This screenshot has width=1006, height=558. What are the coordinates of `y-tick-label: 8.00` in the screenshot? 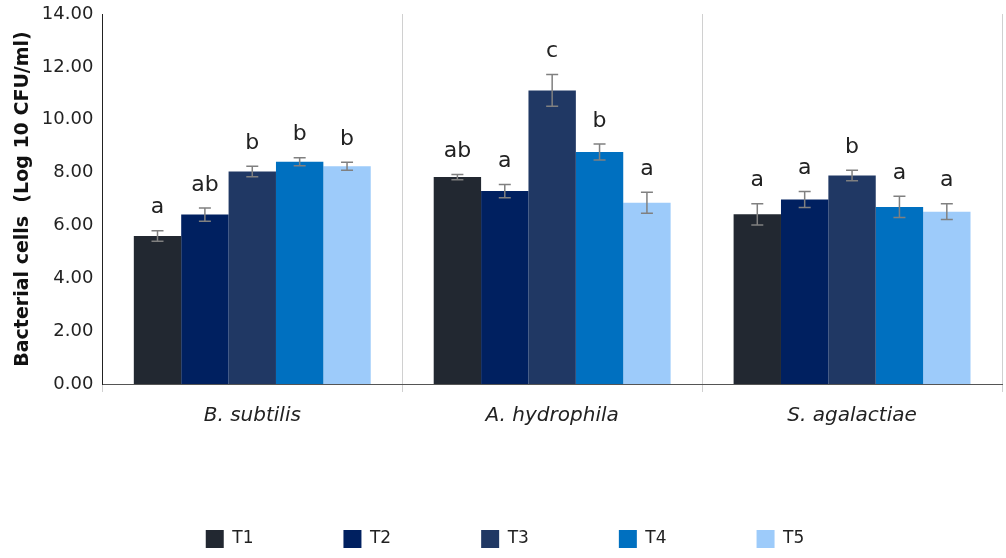 It's located at (73, 171).